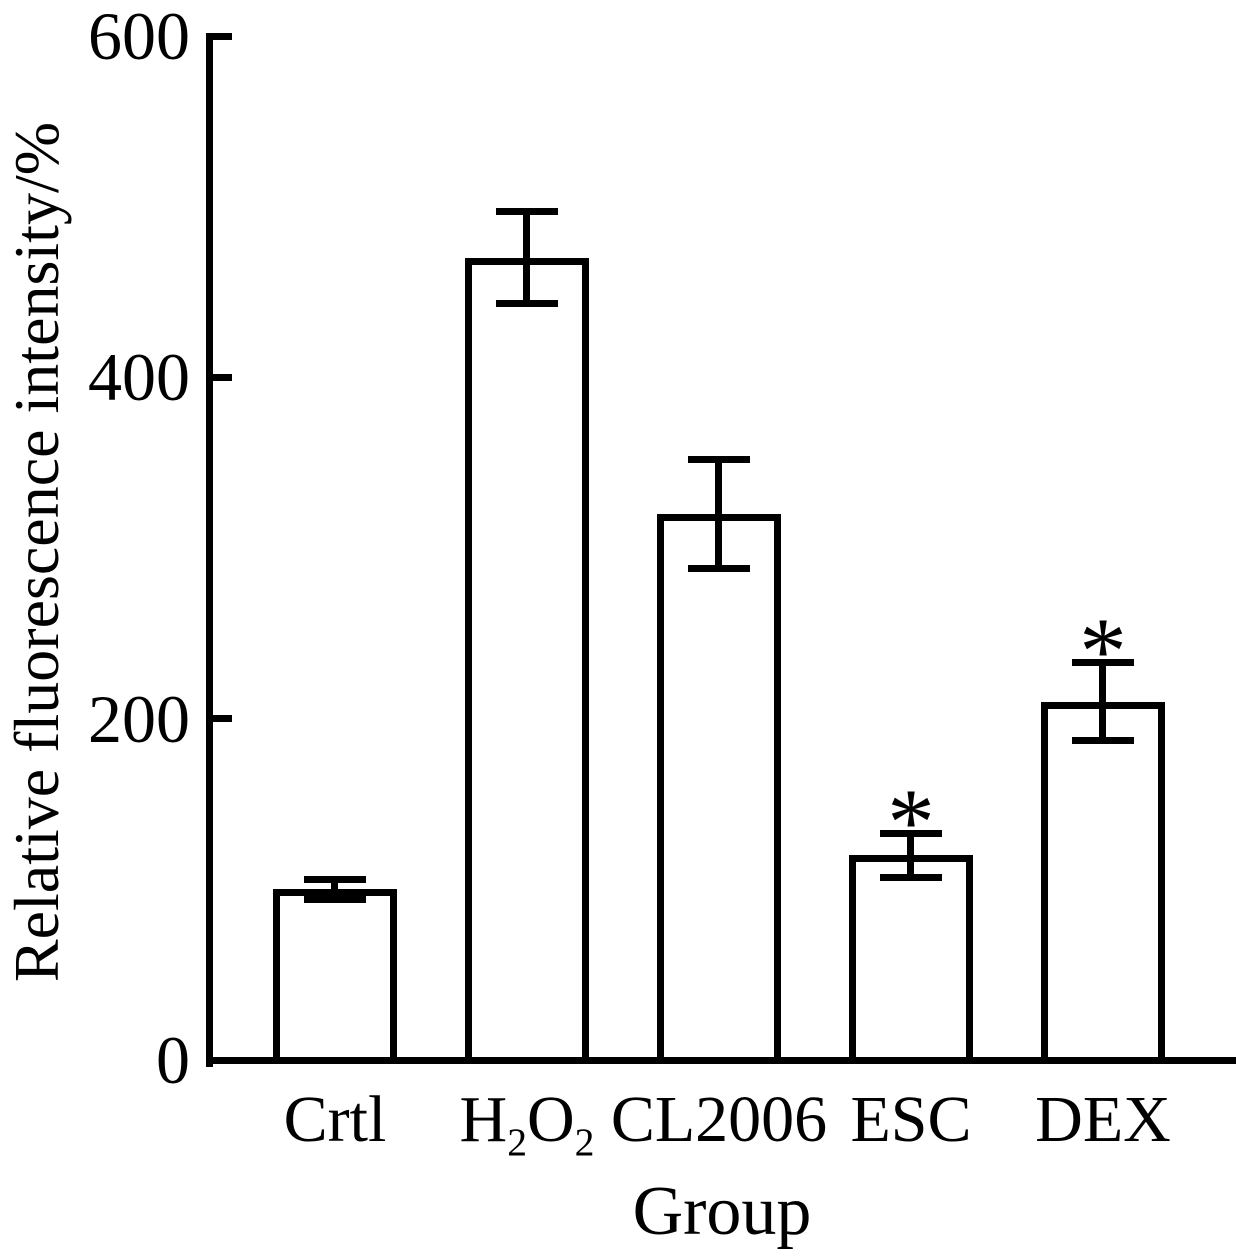 Image resolution: width=1236 pixels, height=1256 pixels. What do you see at coordinates (173, 1060) in the screenshot?
I see `y-tick-label: 0` at bounding box center [173, 1060].